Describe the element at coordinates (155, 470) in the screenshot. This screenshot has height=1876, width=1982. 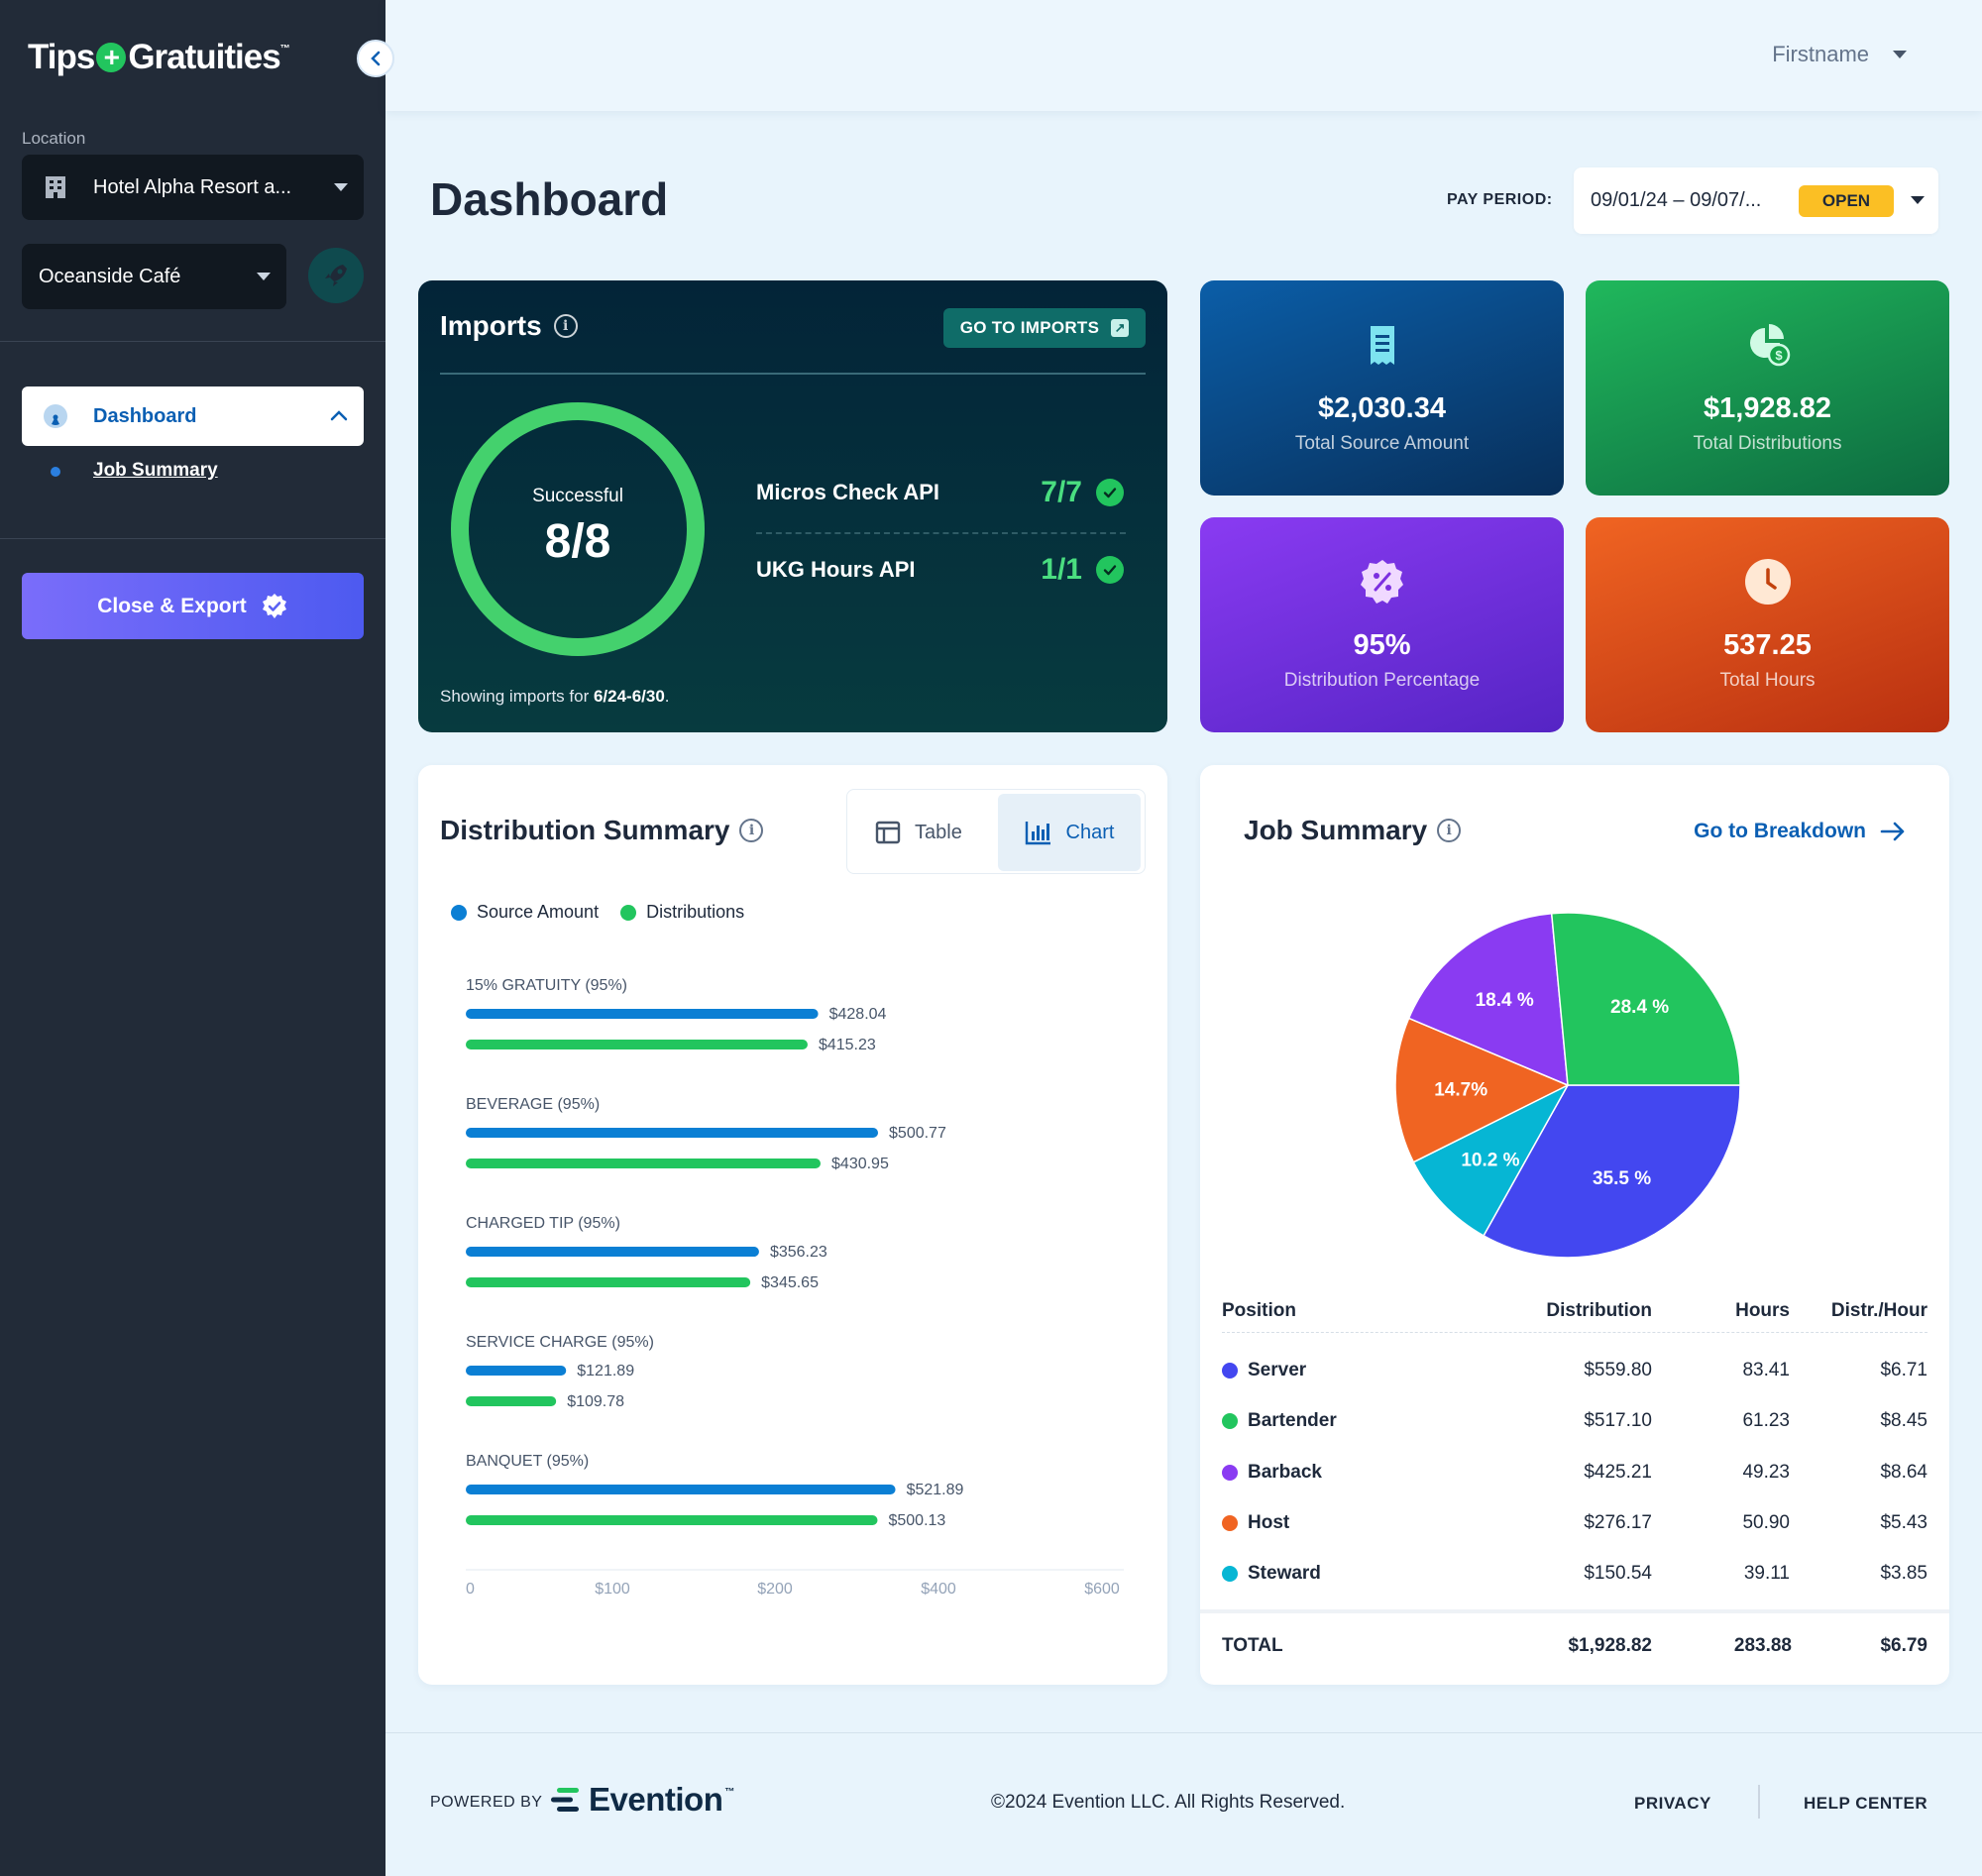
I see `nav-item-job-summary: Job Summary` at that location.